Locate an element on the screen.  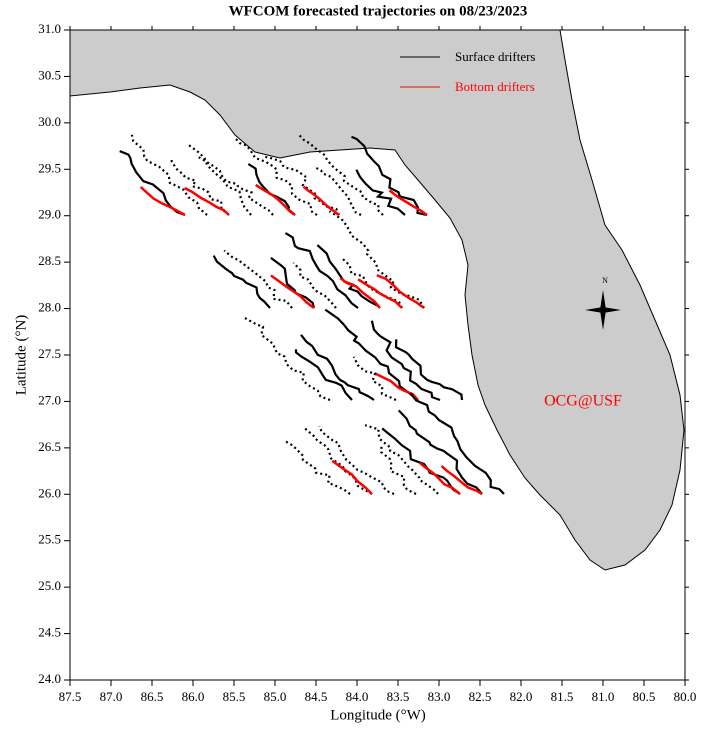
y-tick-label: 31.0 is located at coordinates (49, 28).